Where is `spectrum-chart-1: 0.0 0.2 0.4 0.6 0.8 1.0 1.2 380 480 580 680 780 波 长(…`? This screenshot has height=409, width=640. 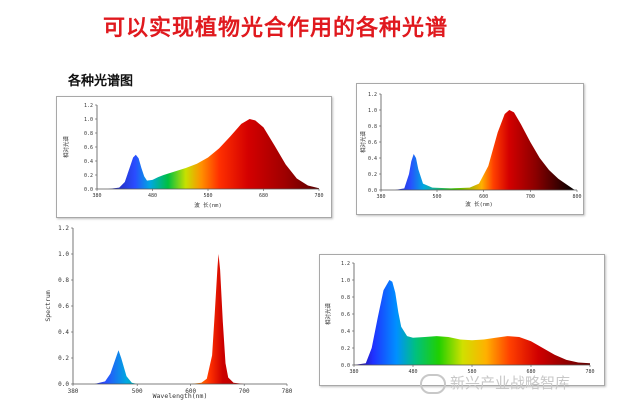
spectrum-chart-1: 0.0 0.2 0.4 0.6 0.8 1.0 1.2 380 480 580 680 780 波 长(… is located at coordinates (193, 156).